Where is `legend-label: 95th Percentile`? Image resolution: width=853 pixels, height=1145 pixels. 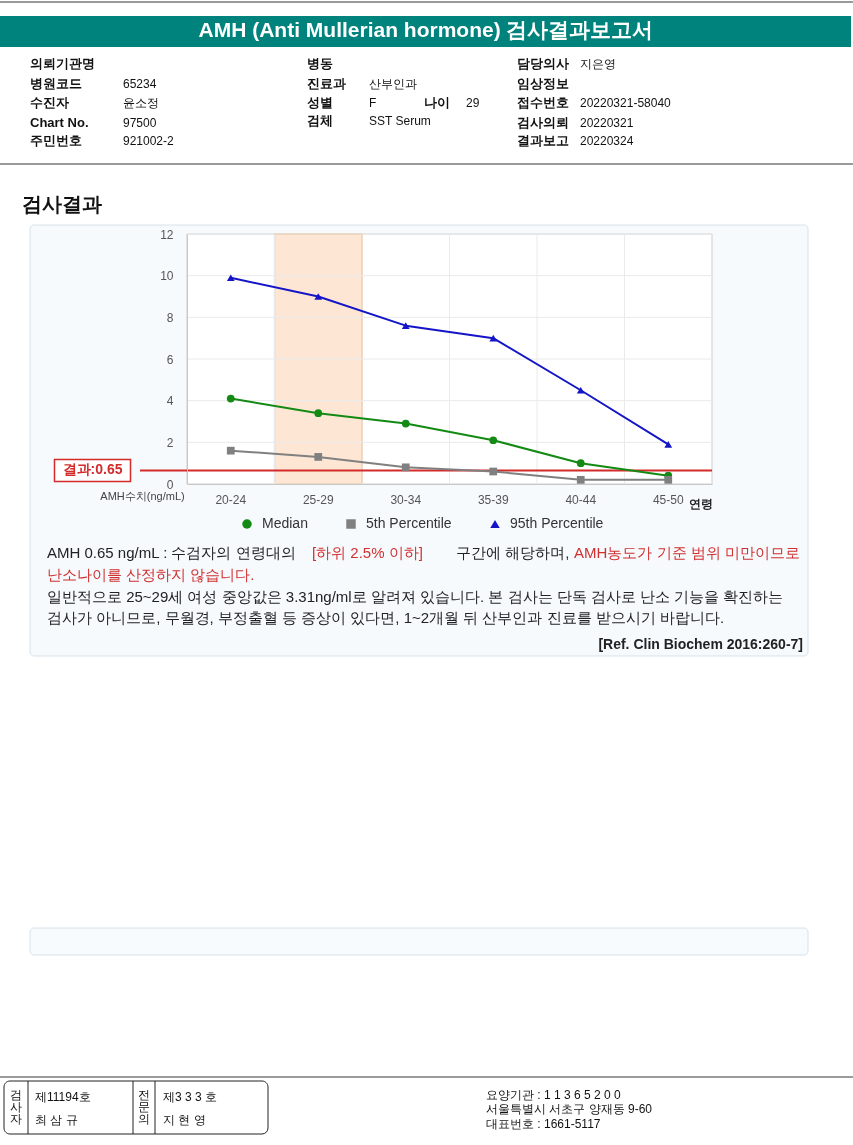 legend-label: 95th Percentile is located at coordinates (557, 523).